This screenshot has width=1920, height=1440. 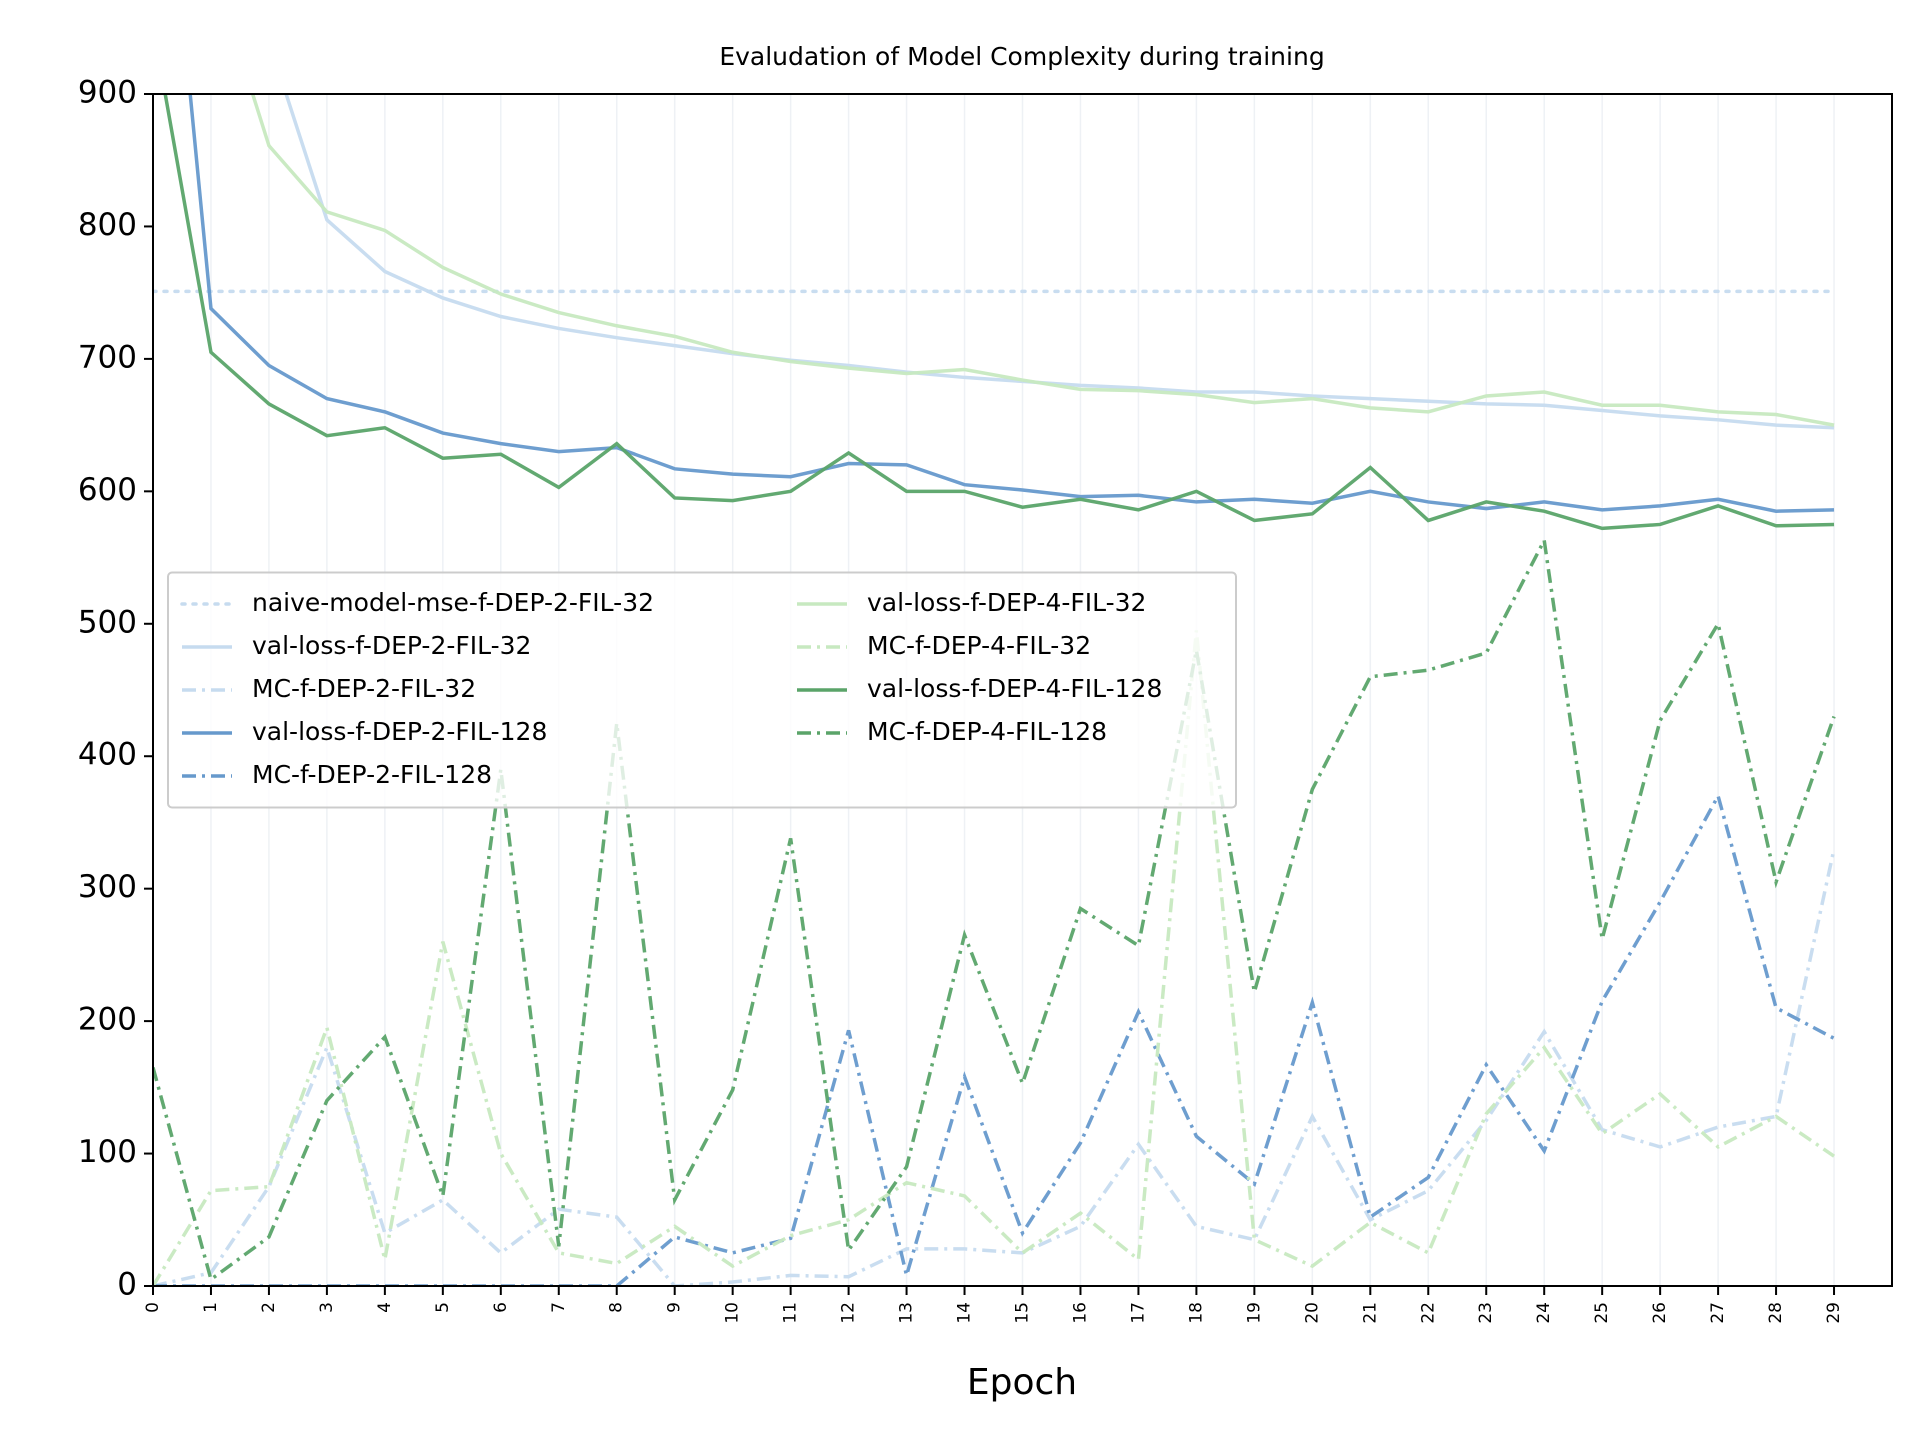 What do you see at coordinates (1254, 1313) in the screenshot?
I see `x-tick-label: 19` at bounding box center [1254, 1313].